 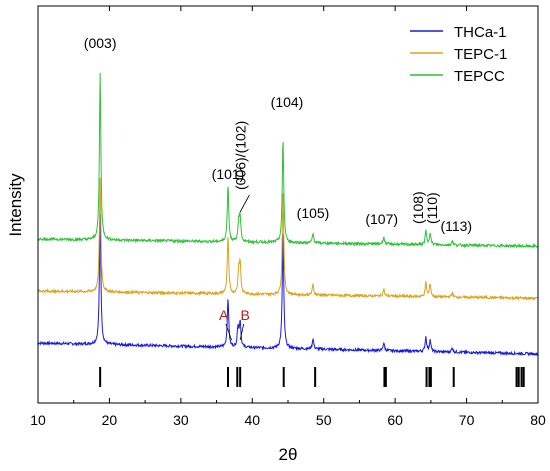 I want to click on annotation-108: (108), so click(x=418, y=207).